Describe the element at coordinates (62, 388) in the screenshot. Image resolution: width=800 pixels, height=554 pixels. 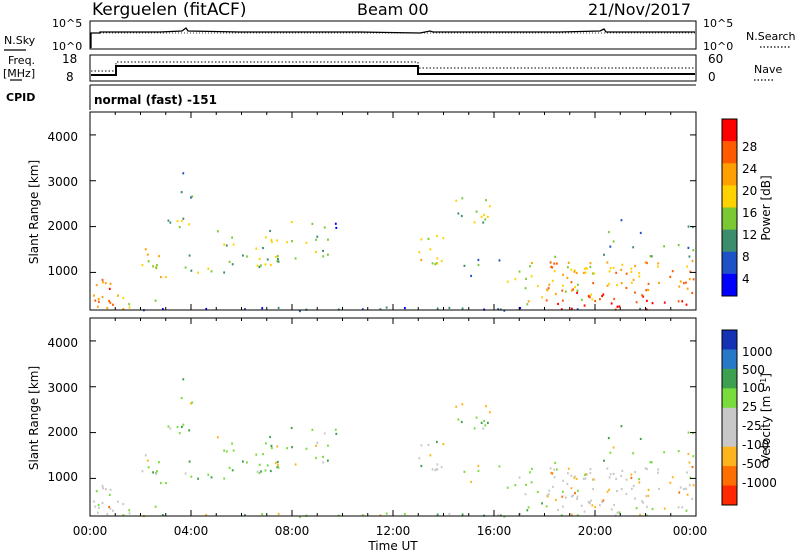
I see `velocity-ytick-3000: 3000` at that location.